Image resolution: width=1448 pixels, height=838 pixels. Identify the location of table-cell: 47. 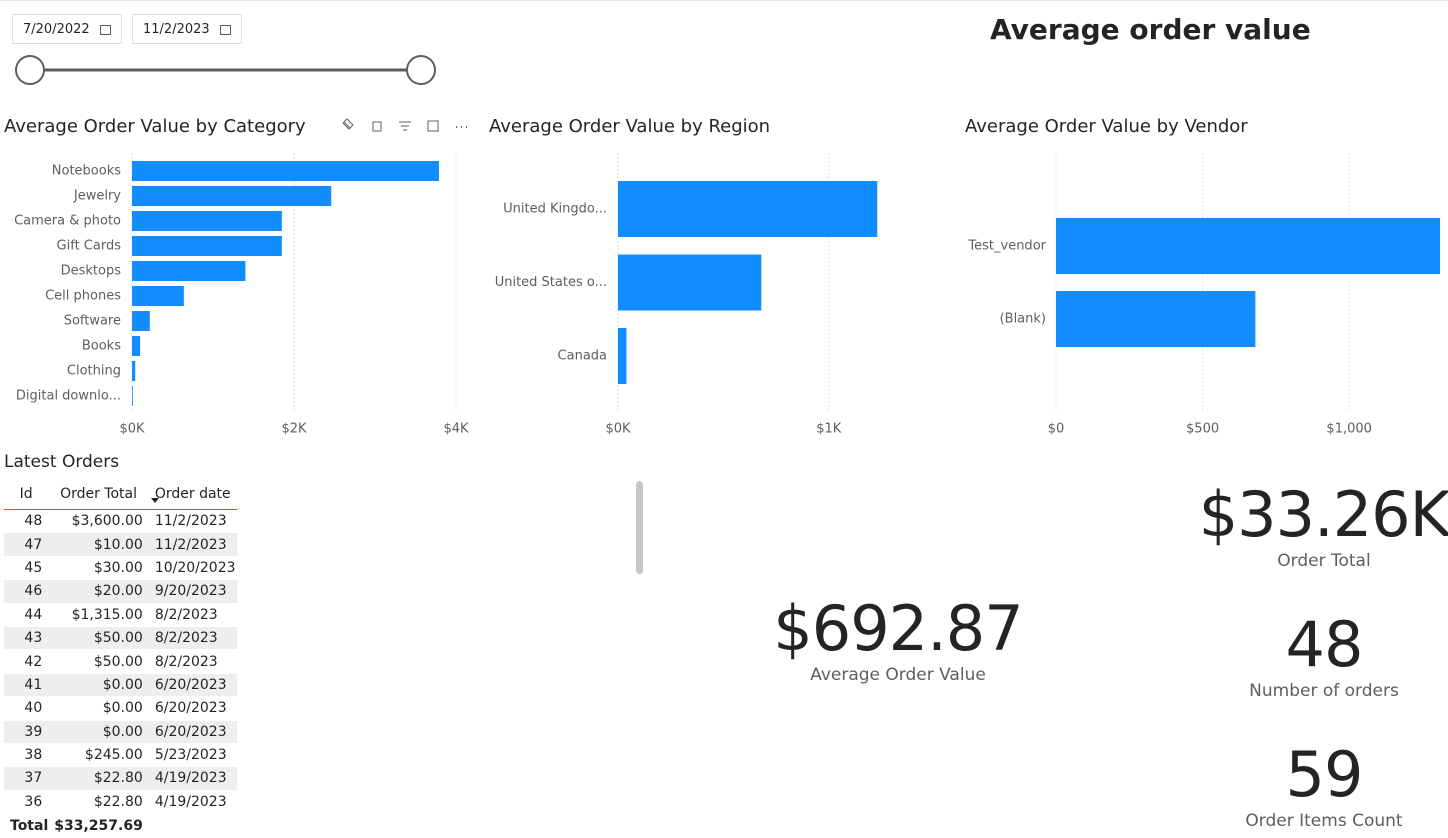
(26, 544).